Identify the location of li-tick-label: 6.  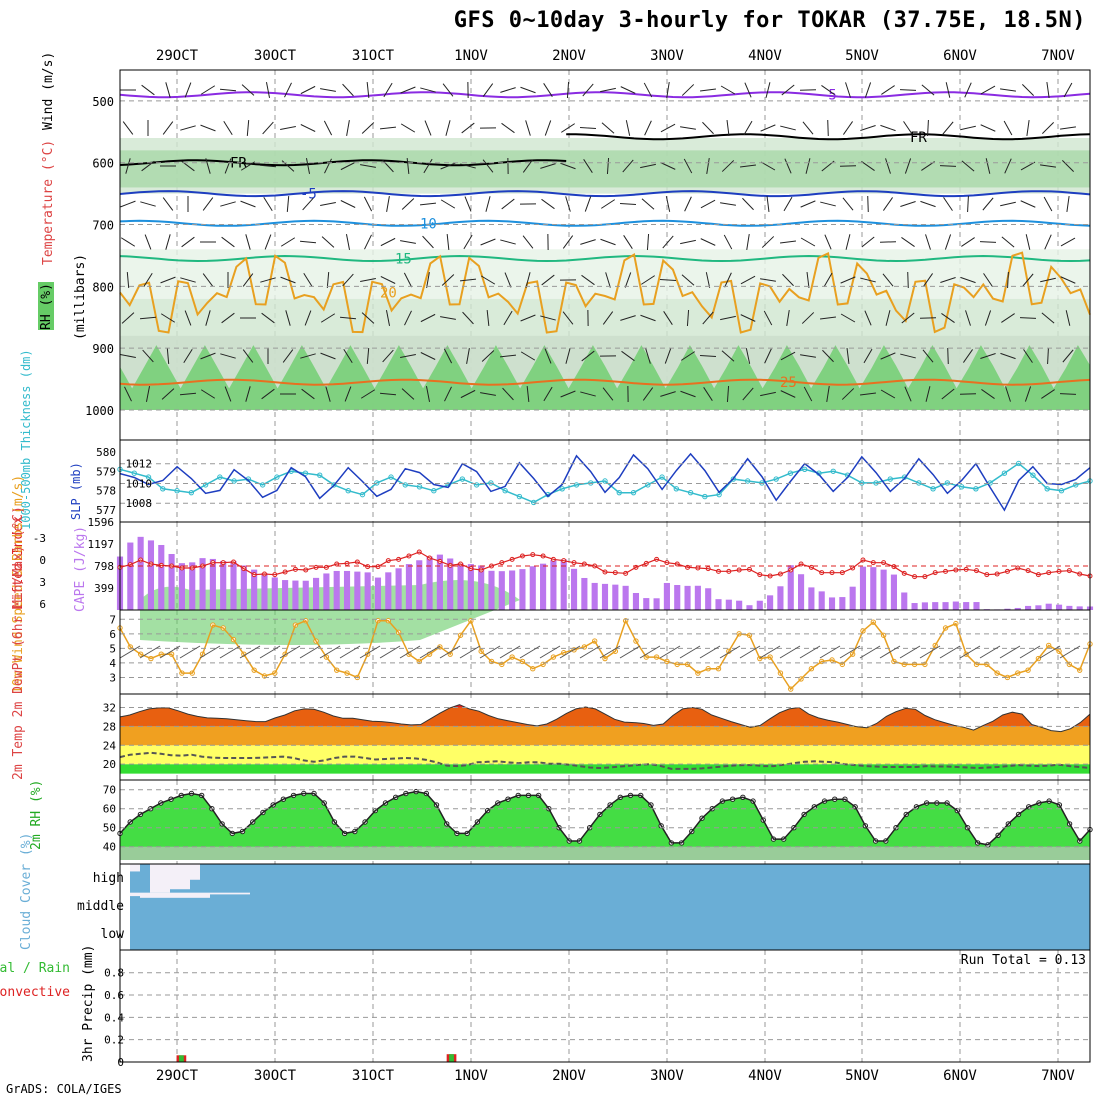
(42, 604).